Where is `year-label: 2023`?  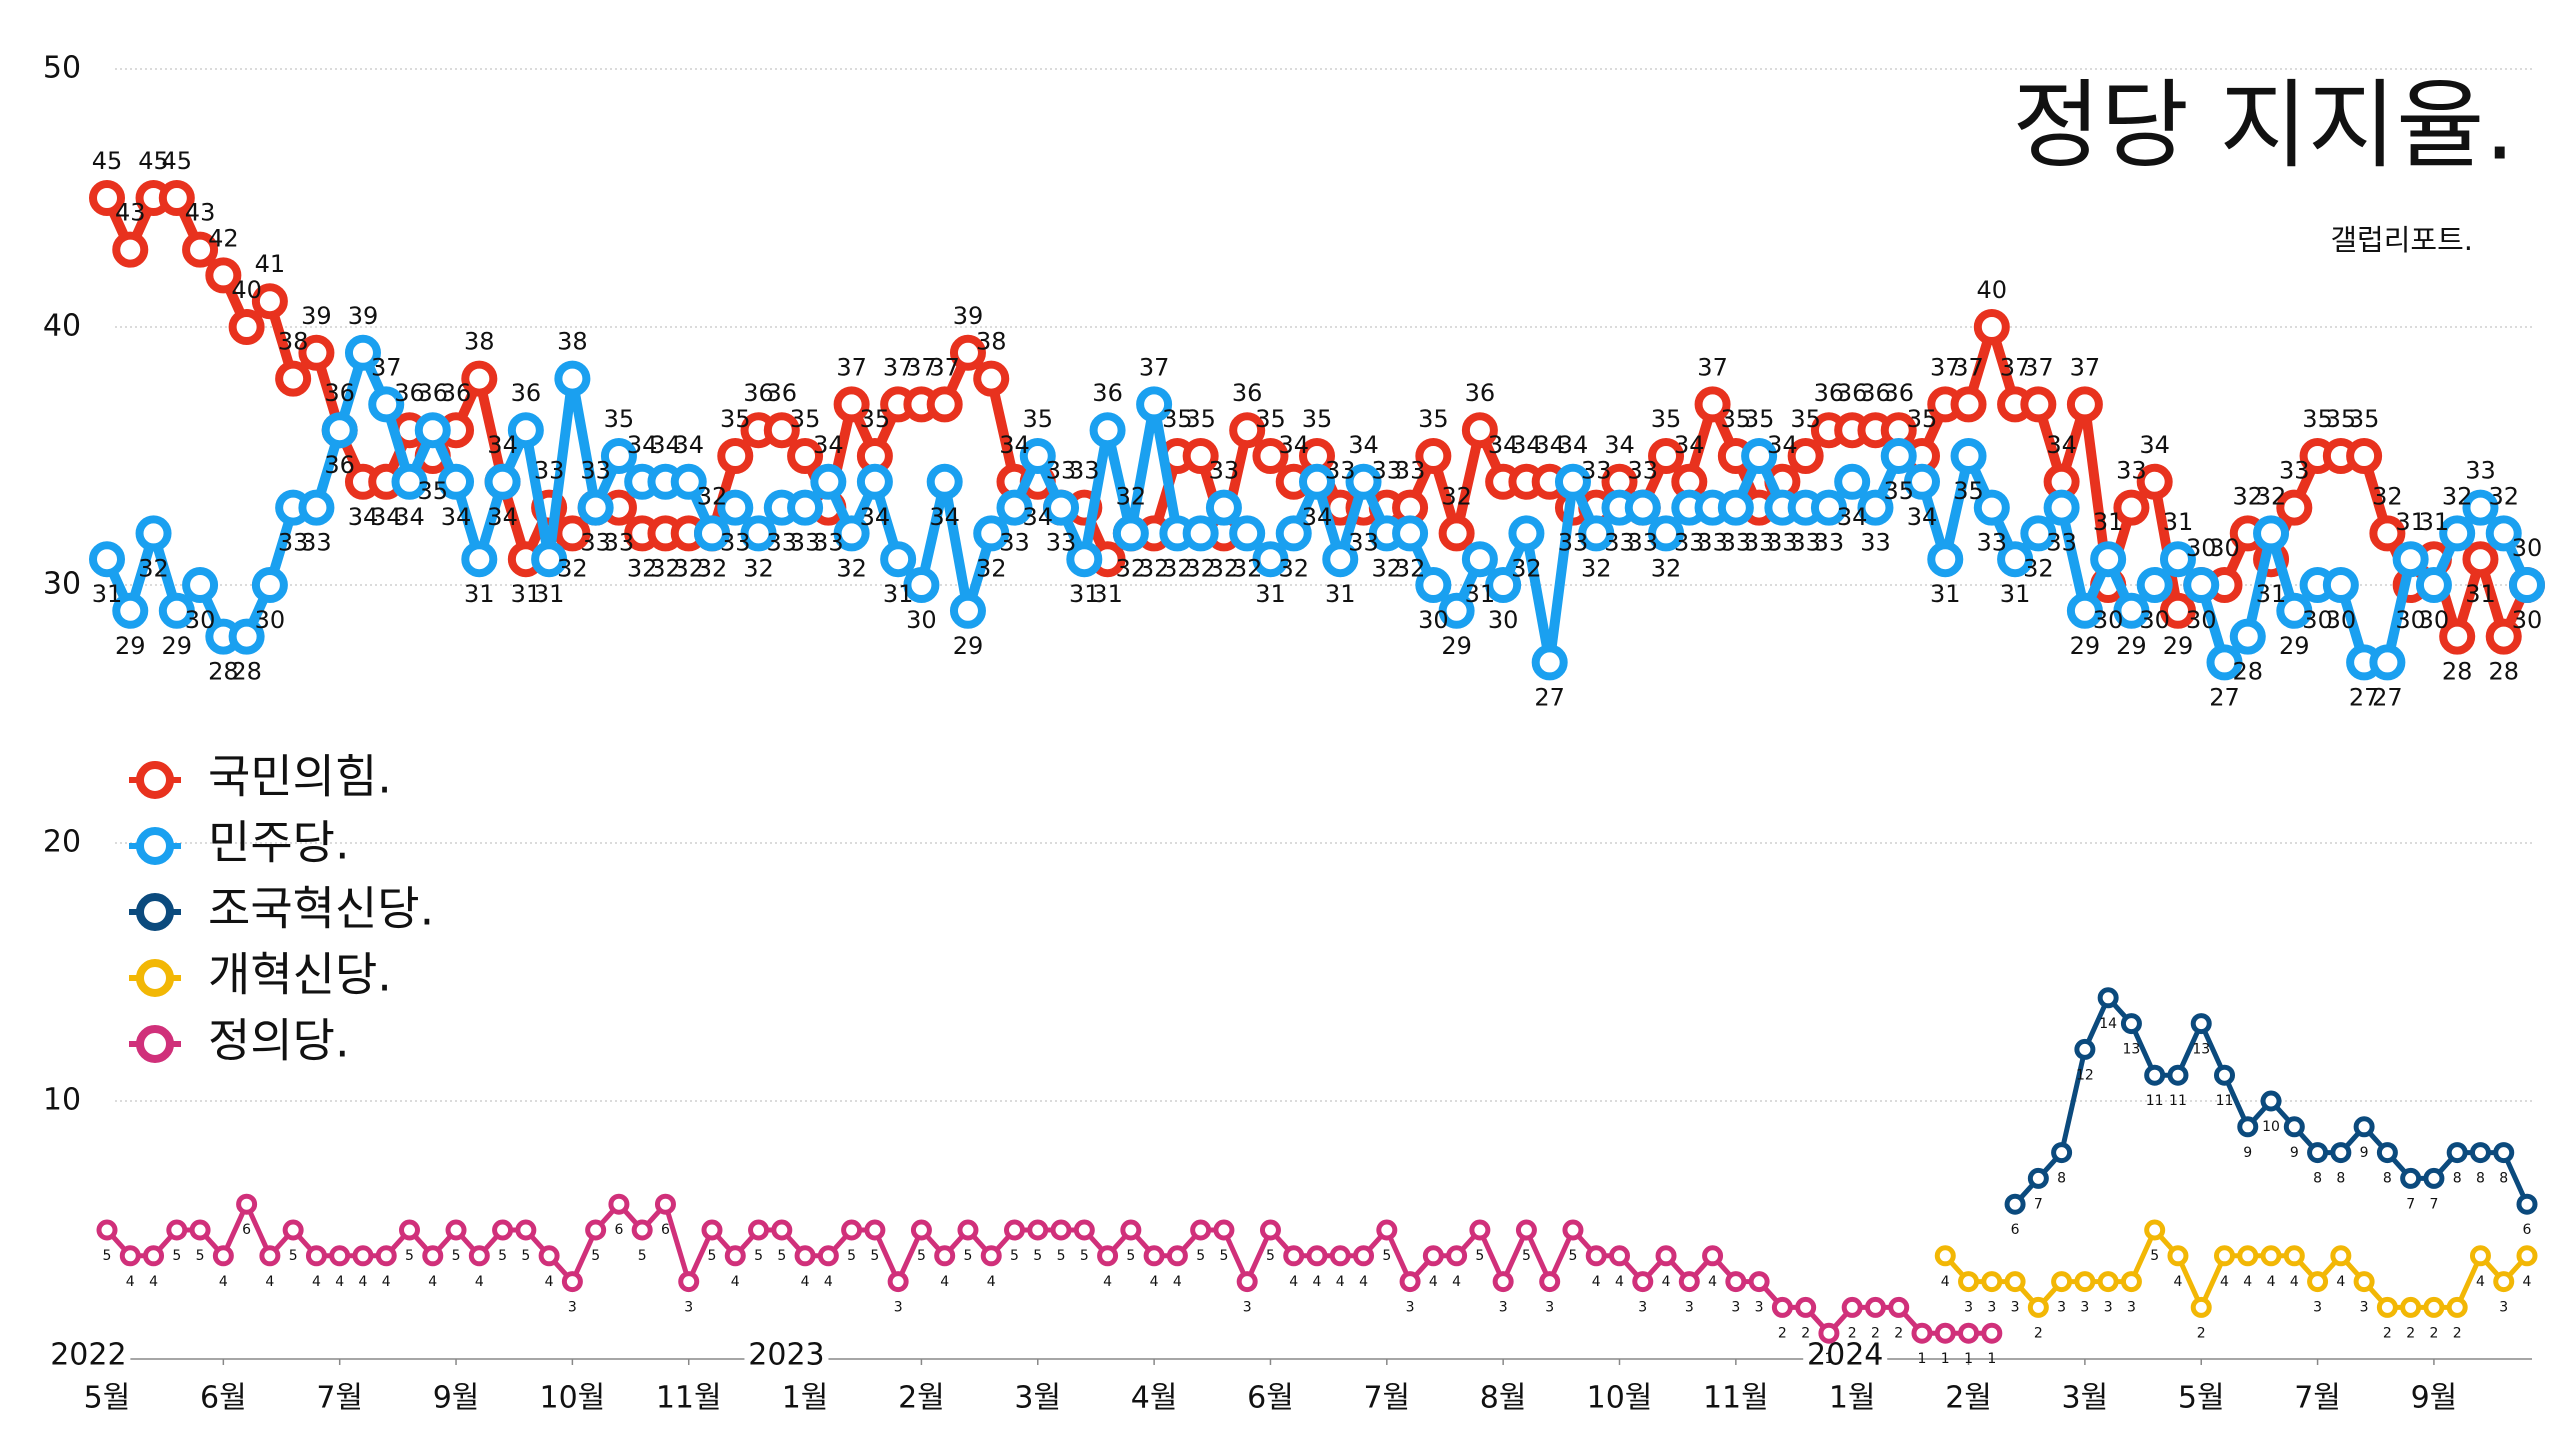 year-label: 2023 is located at coordinates (786, 1355).